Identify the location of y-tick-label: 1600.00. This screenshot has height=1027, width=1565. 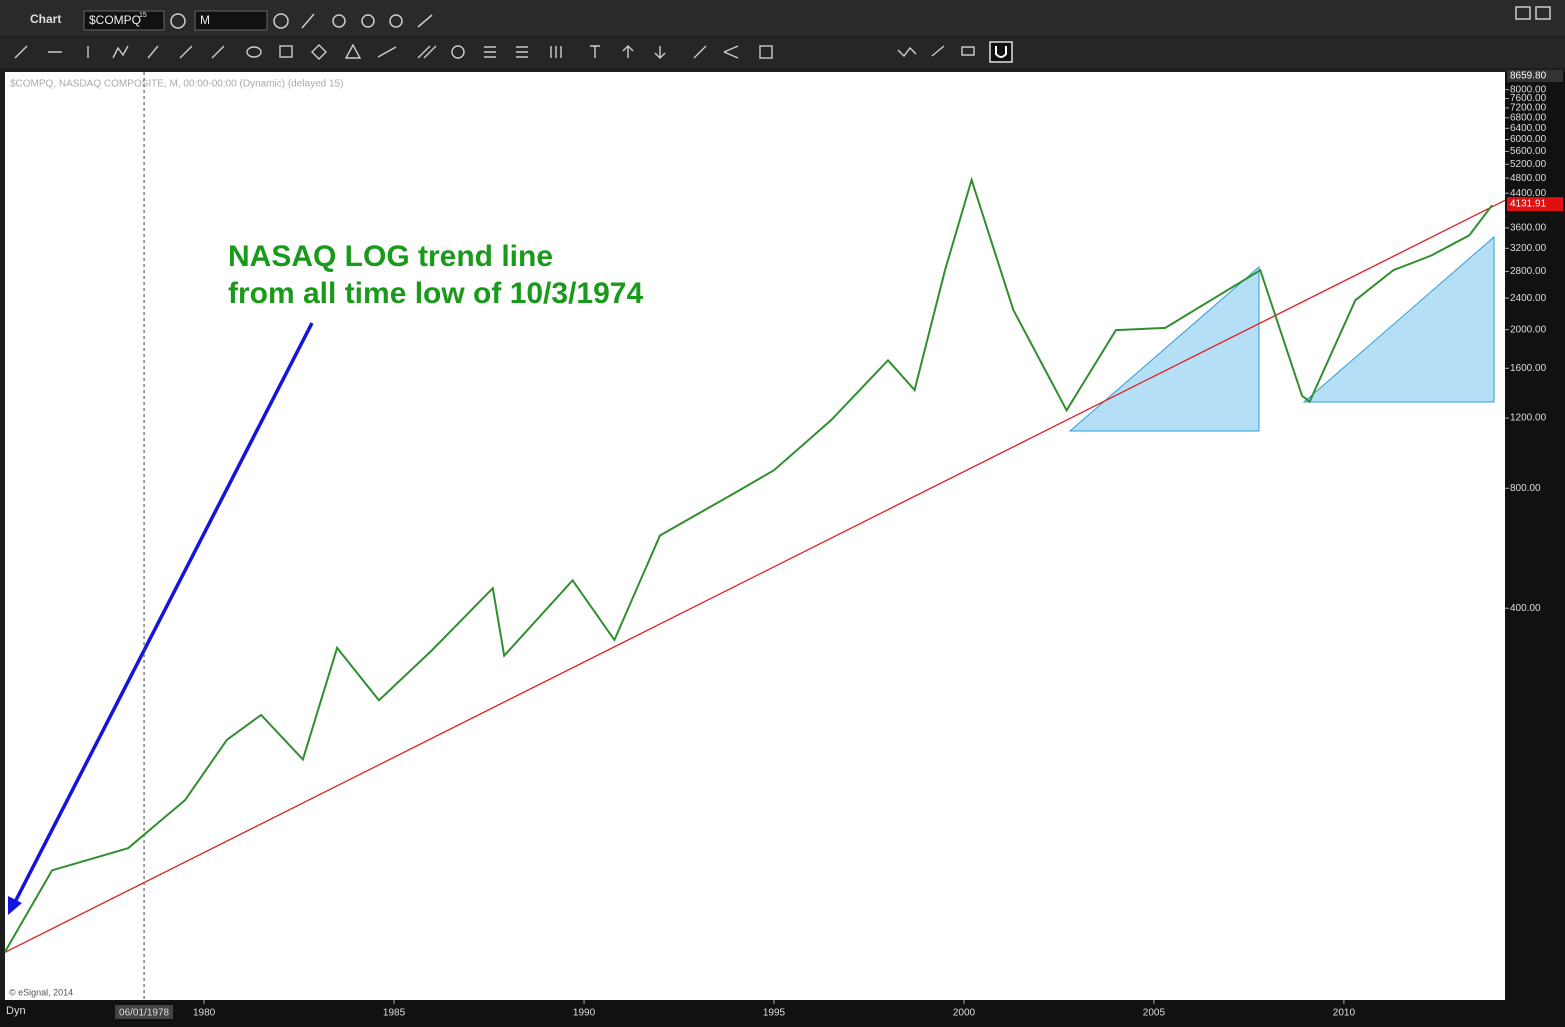
(1528, 368).